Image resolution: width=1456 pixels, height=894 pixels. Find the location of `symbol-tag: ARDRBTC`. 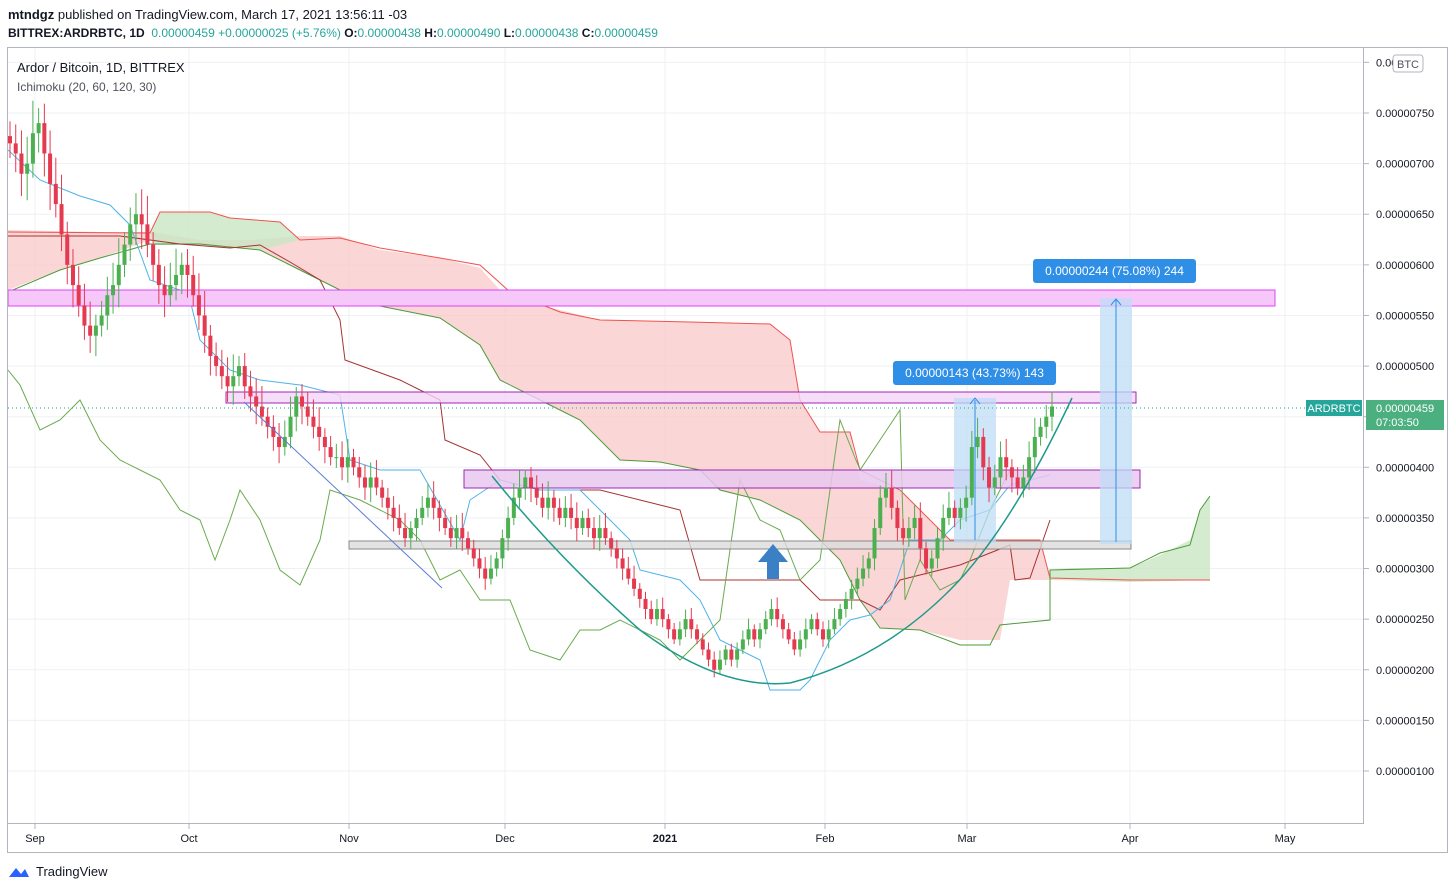

symbol-tag: ARDRBTC is located at coordinates (1333, 409).